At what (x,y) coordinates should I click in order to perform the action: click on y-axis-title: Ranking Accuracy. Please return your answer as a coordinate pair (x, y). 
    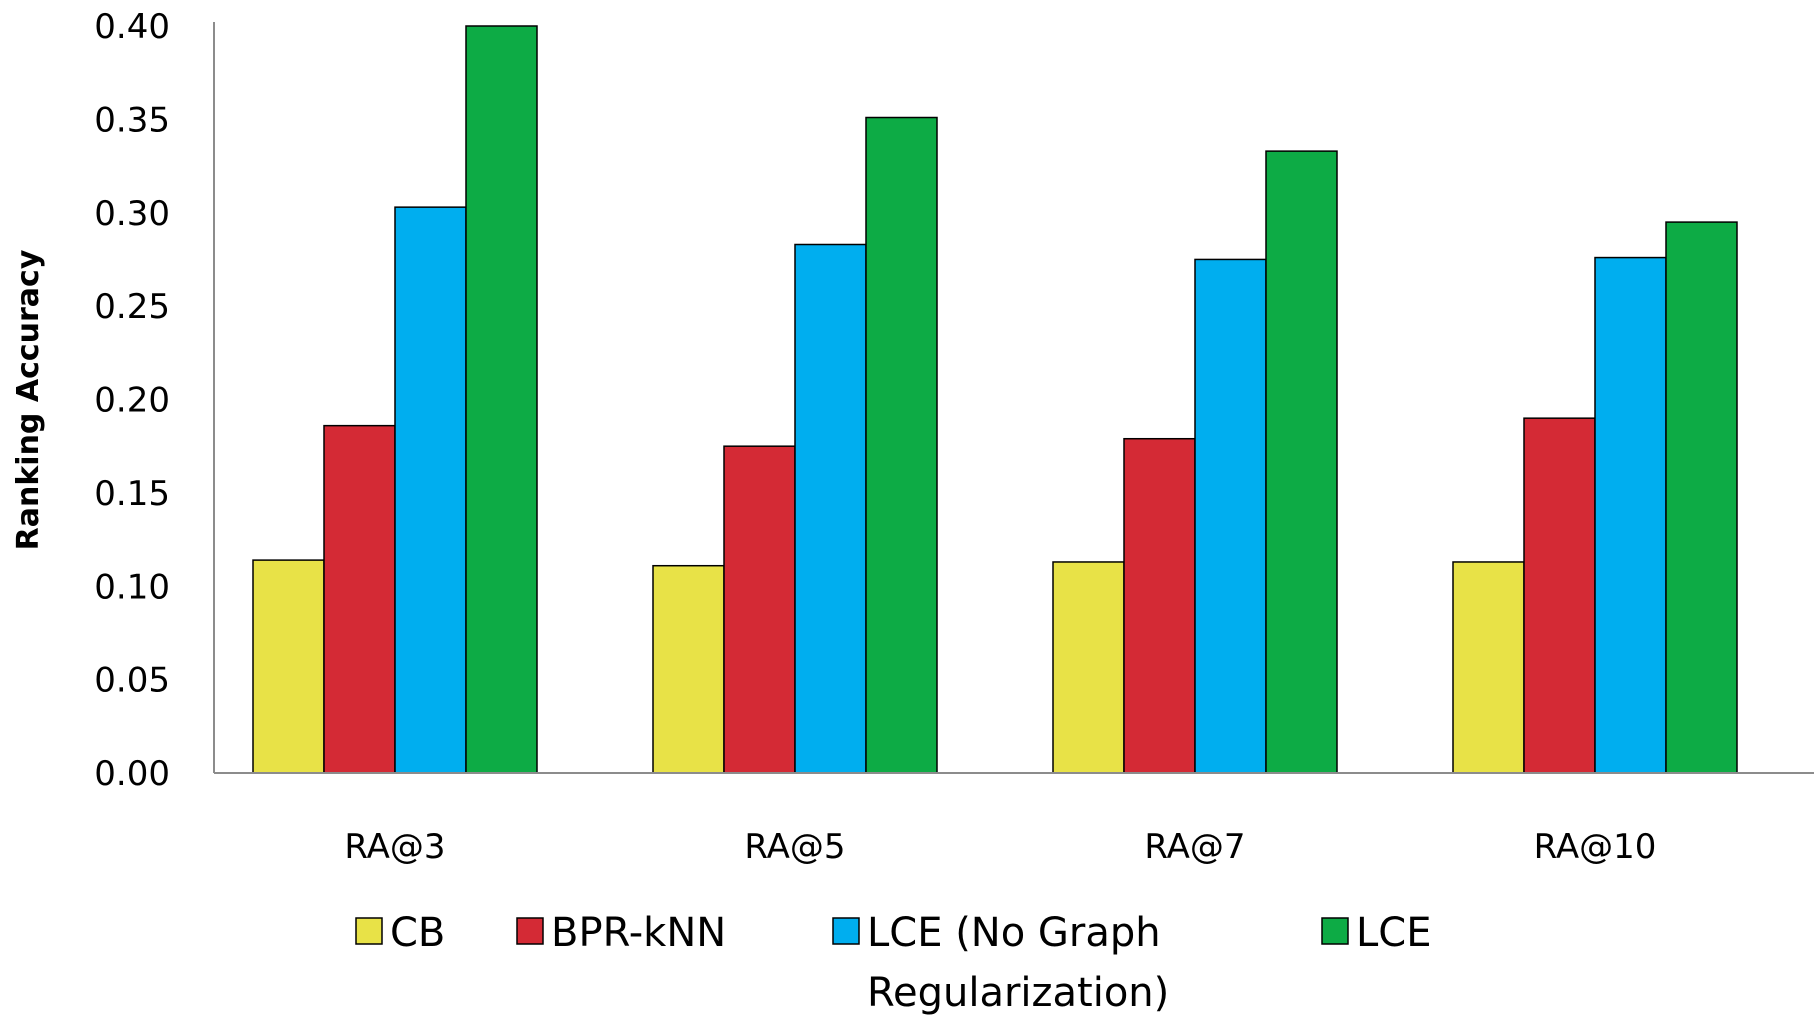
    Looking at the image, I should click on (28, 399).